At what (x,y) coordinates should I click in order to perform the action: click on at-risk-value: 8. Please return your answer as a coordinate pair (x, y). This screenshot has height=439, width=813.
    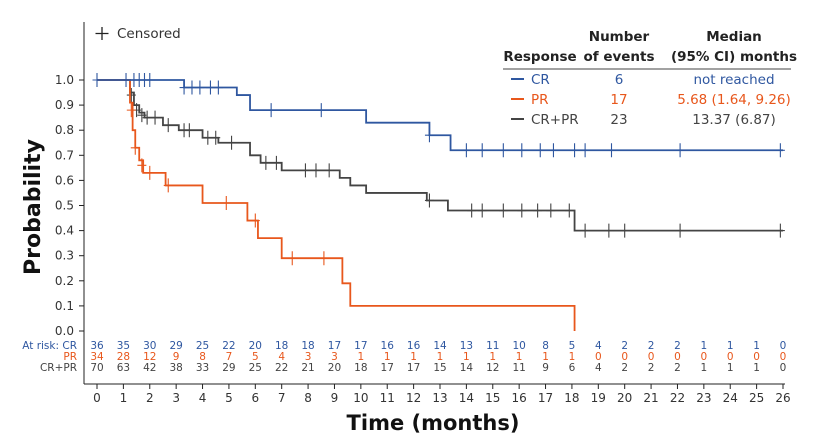
    Looking at the image, I should click on (202, 357).